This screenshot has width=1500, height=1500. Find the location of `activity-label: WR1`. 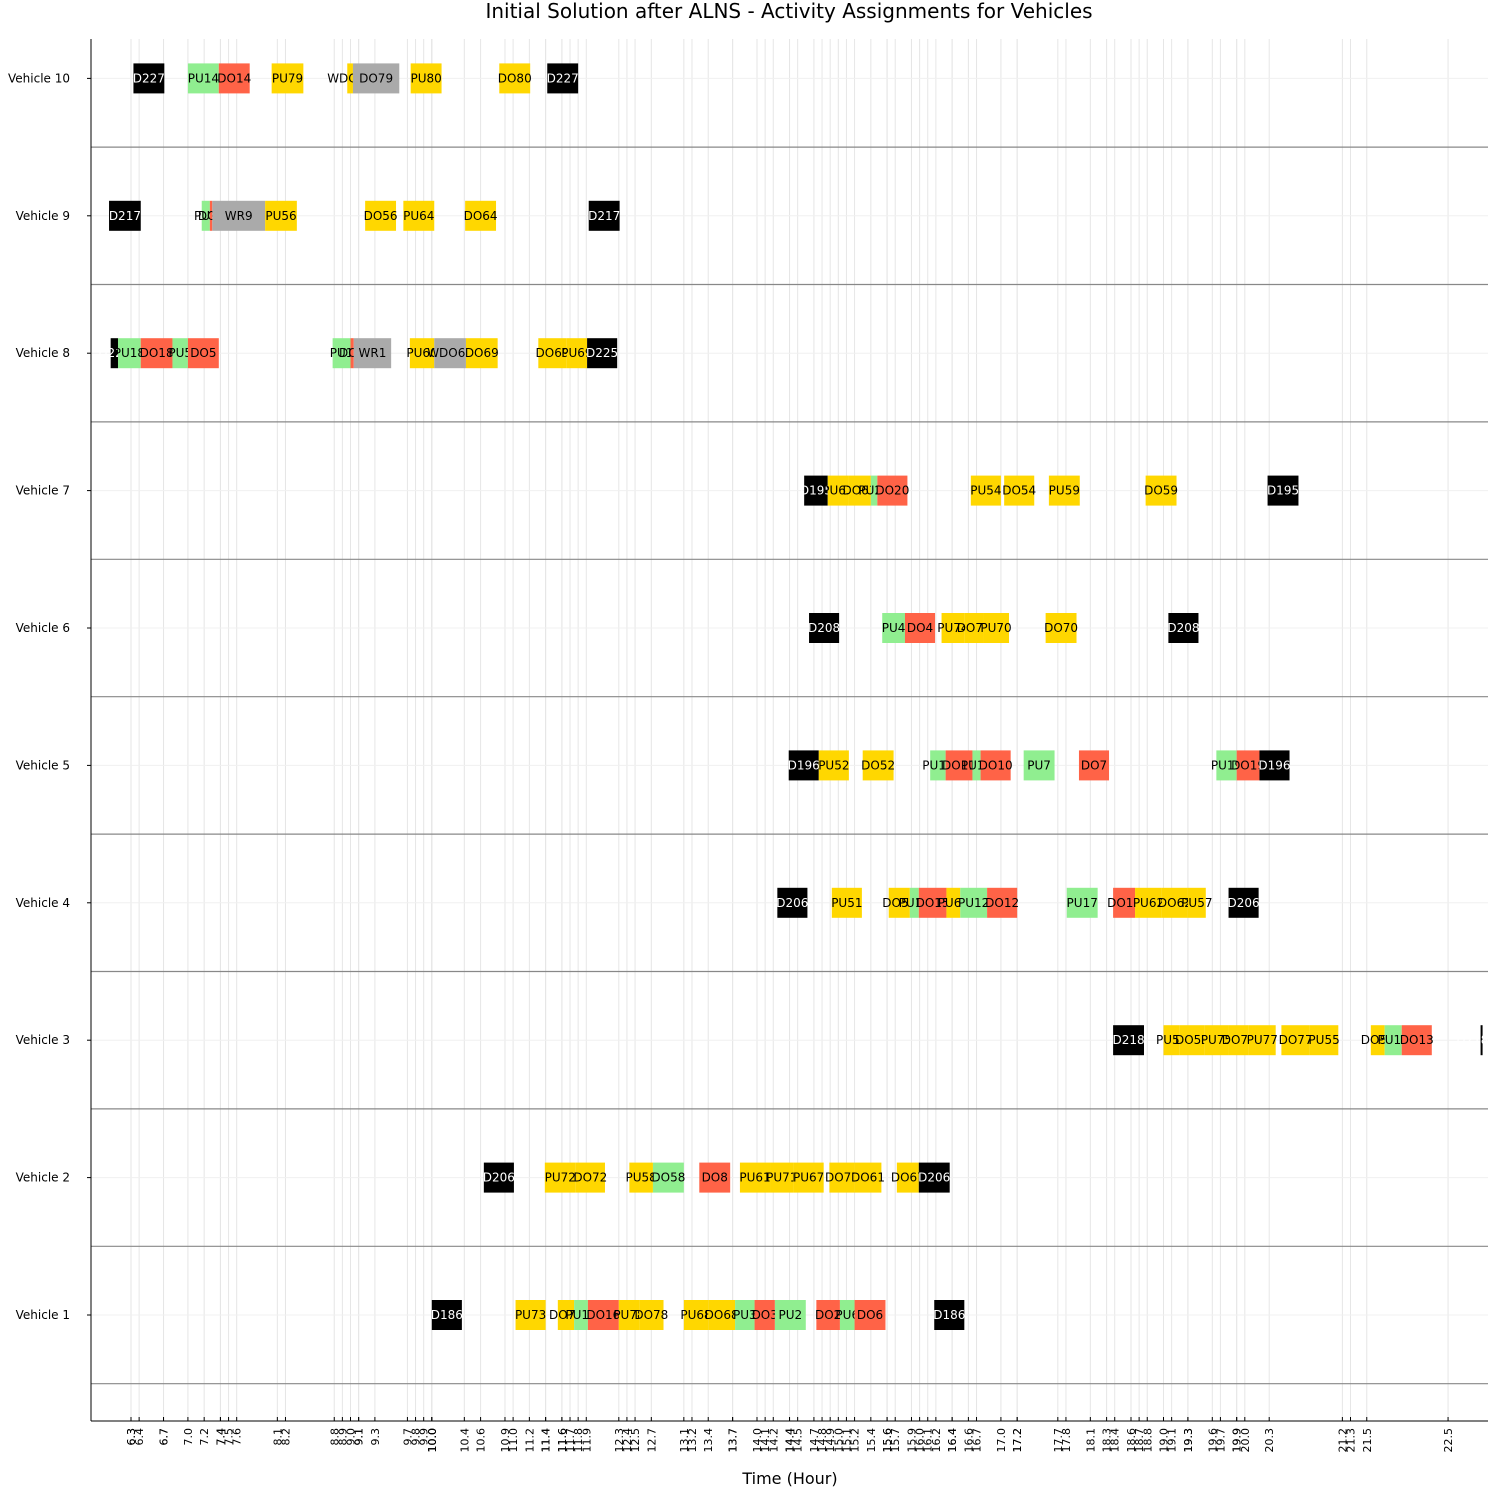

activity-label: WR1 is located at coordinates (373, 353).